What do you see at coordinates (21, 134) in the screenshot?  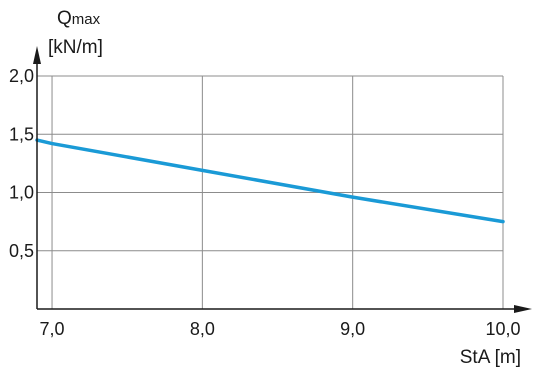 I see `y-tick-label-2: 1,5` at bounding box center [21, 134].